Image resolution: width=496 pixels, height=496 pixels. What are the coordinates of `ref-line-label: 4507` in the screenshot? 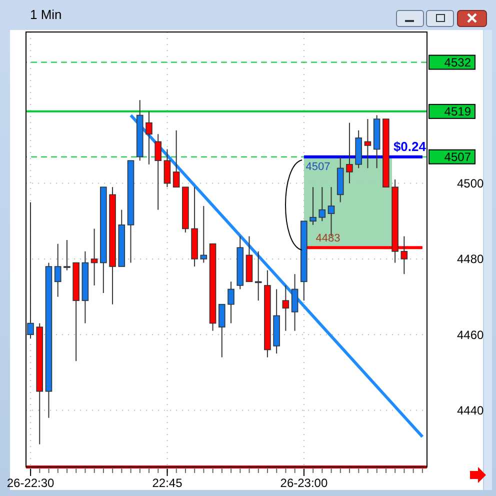 It's located at (458, 157).